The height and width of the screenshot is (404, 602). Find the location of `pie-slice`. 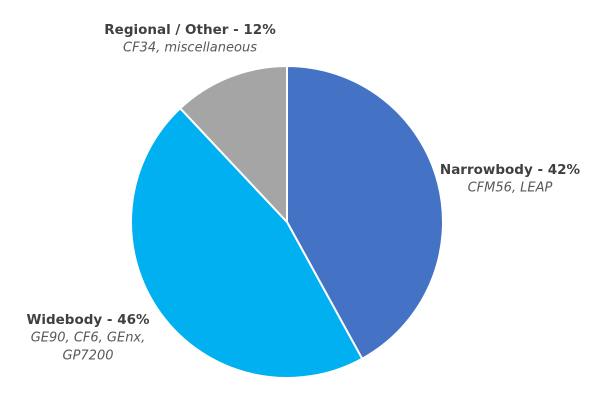

pie-slice is located at coordinates (233, 144).